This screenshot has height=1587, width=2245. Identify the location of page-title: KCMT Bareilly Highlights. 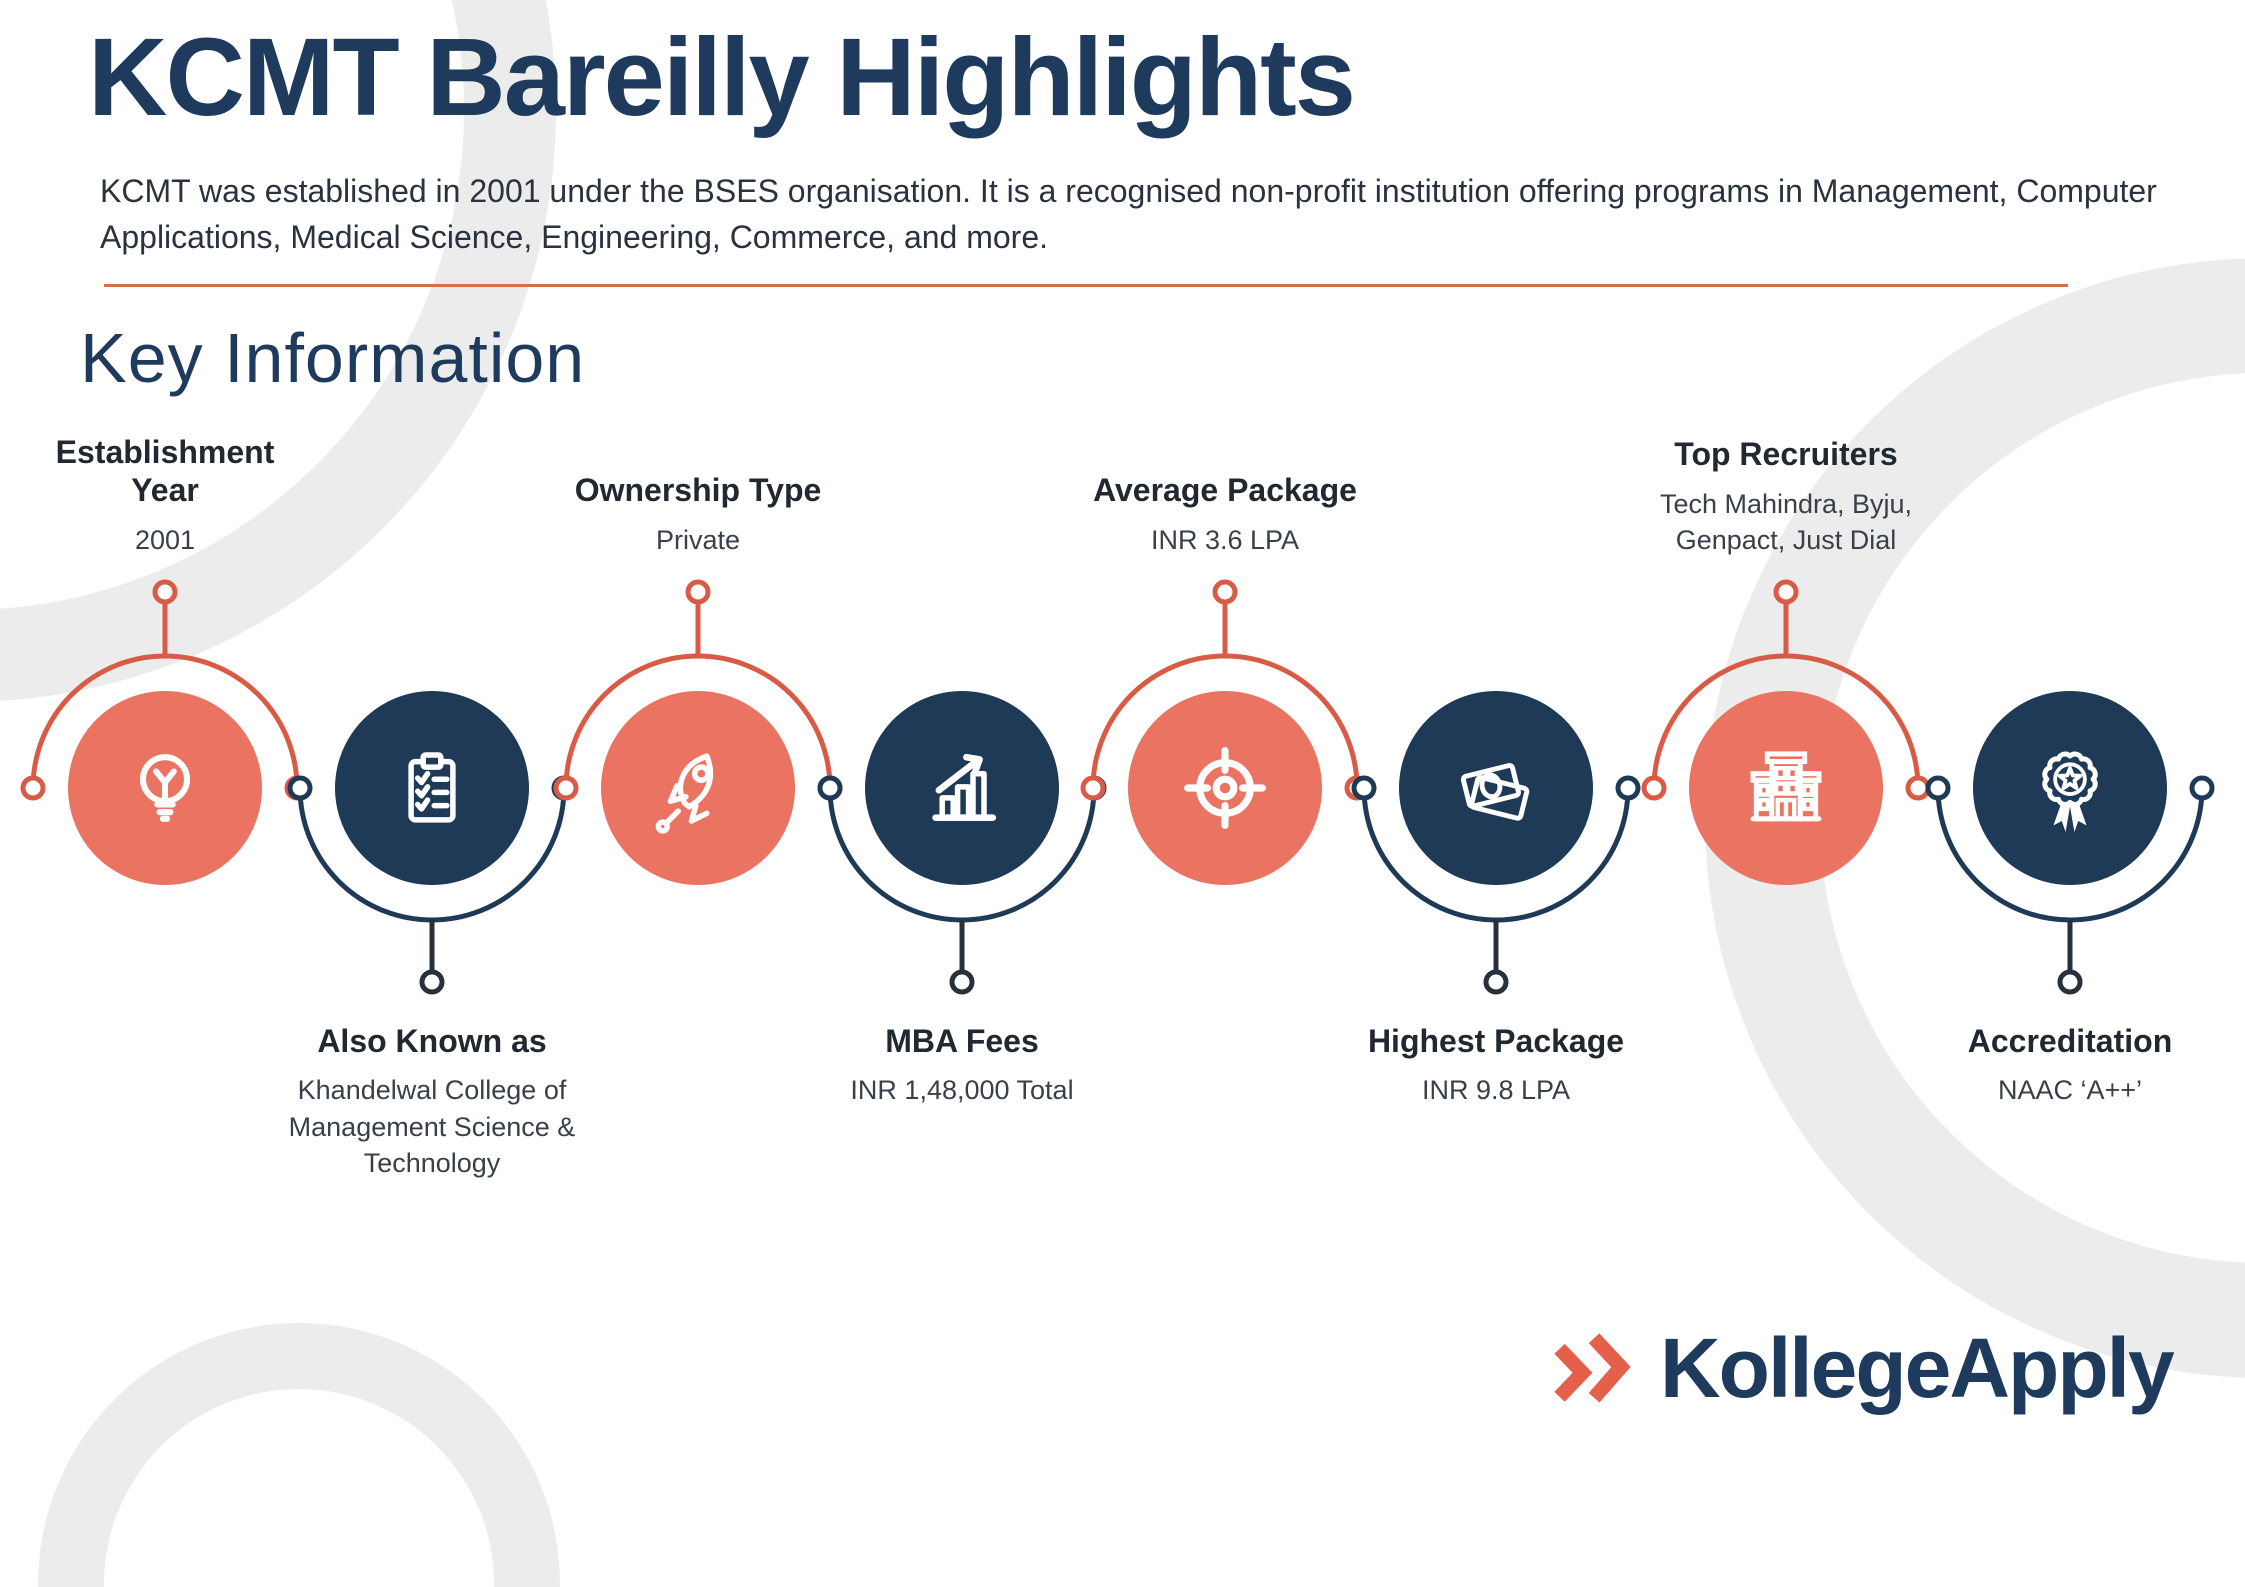
(722, 77).